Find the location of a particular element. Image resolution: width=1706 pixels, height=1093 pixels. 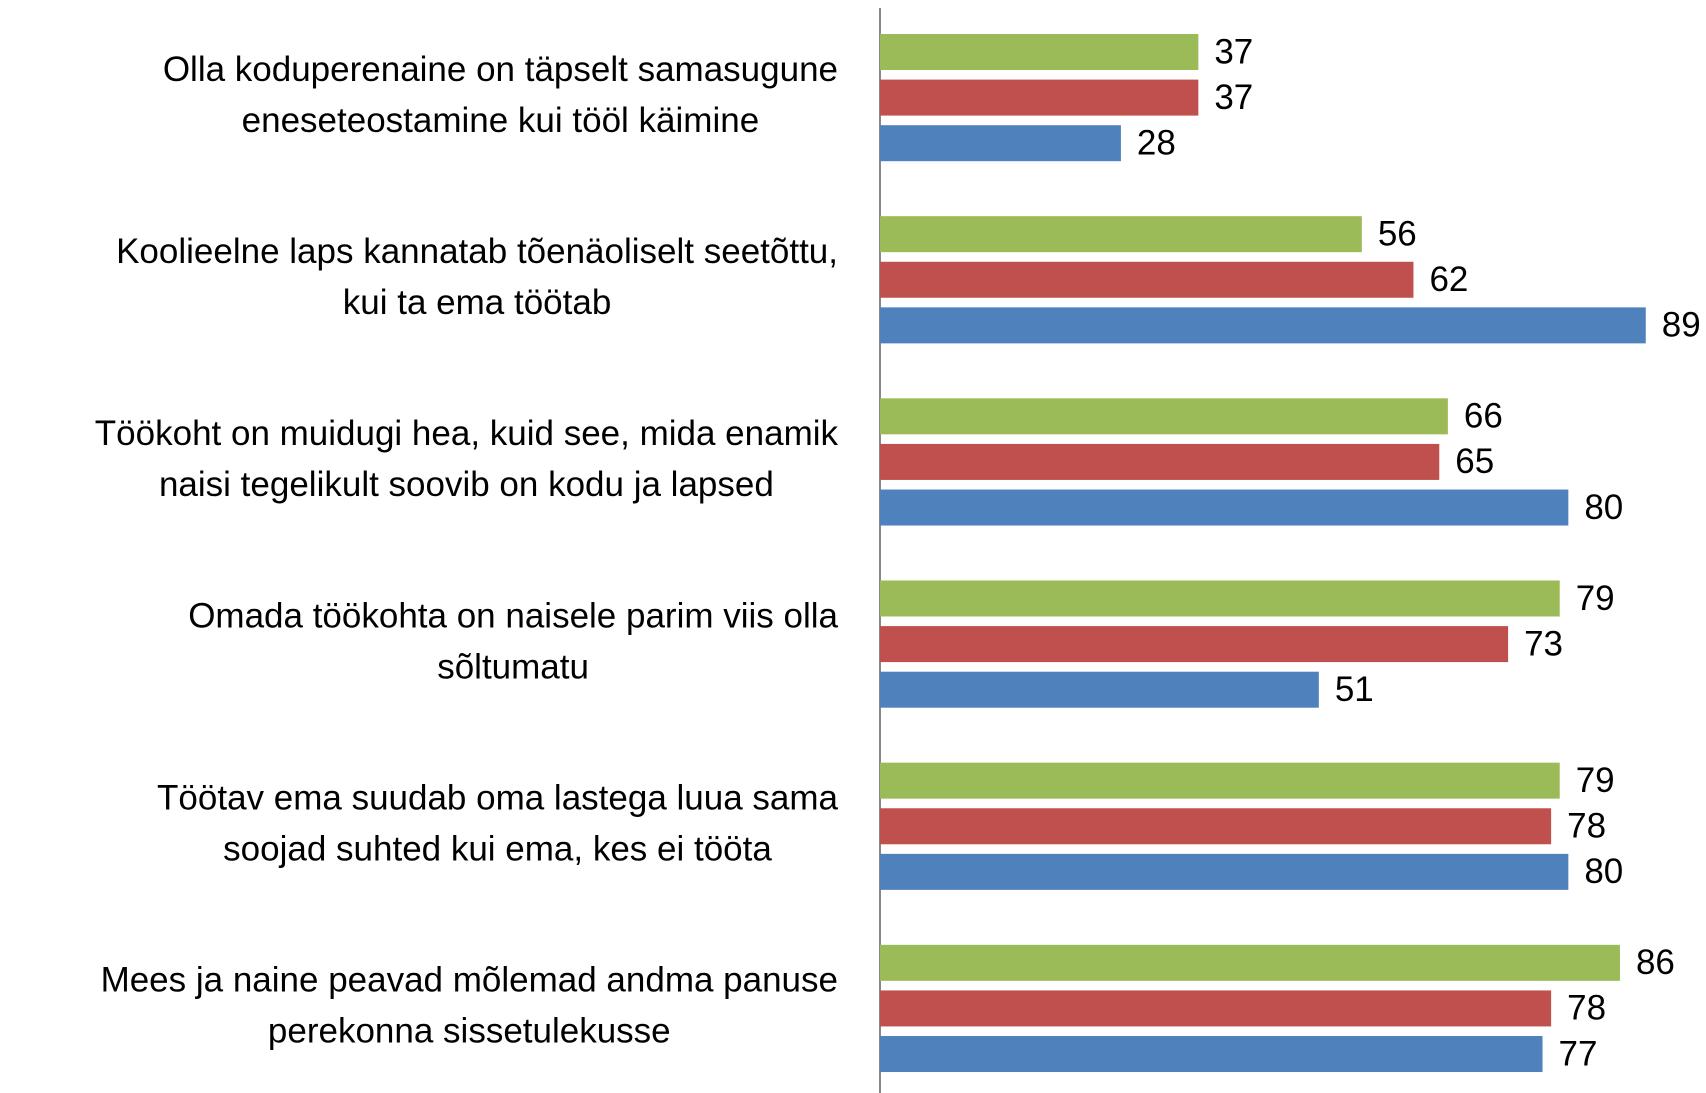

value-label: 66 is located at coordinates (1483, 416).